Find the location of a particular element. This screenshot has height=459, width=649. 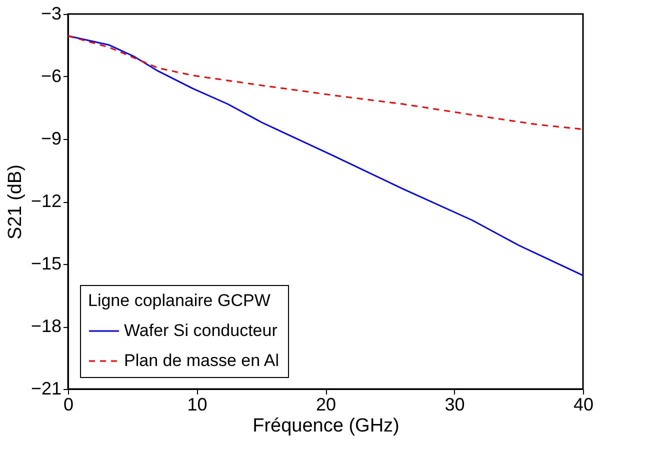

y-tick-label: −6 is located at coordinates (51, 76).